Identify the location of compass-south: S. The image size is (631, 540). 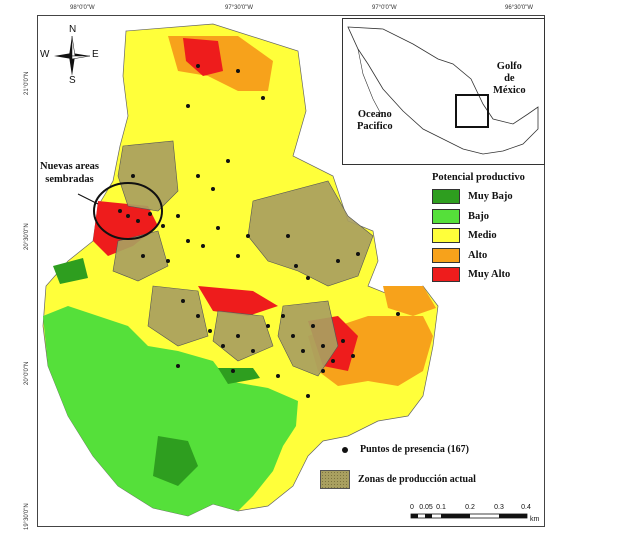
(72, 80).